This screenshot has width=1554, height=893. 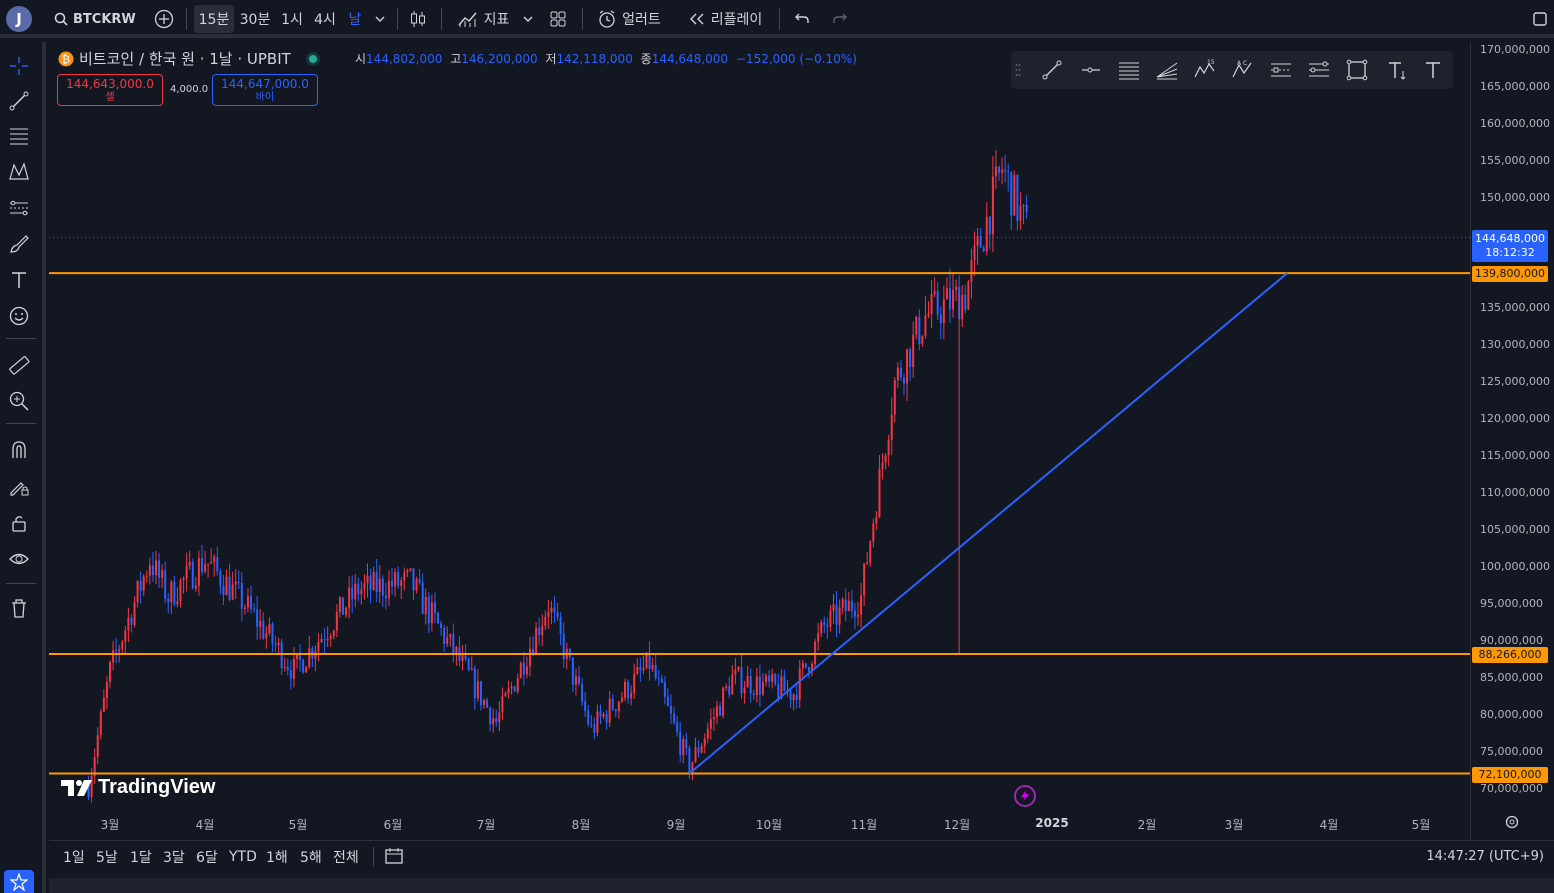 What do you see at coordinates (1512, 824) in the screenshot?
I see `axis-settings-button` at bounding box center [1512, 824].